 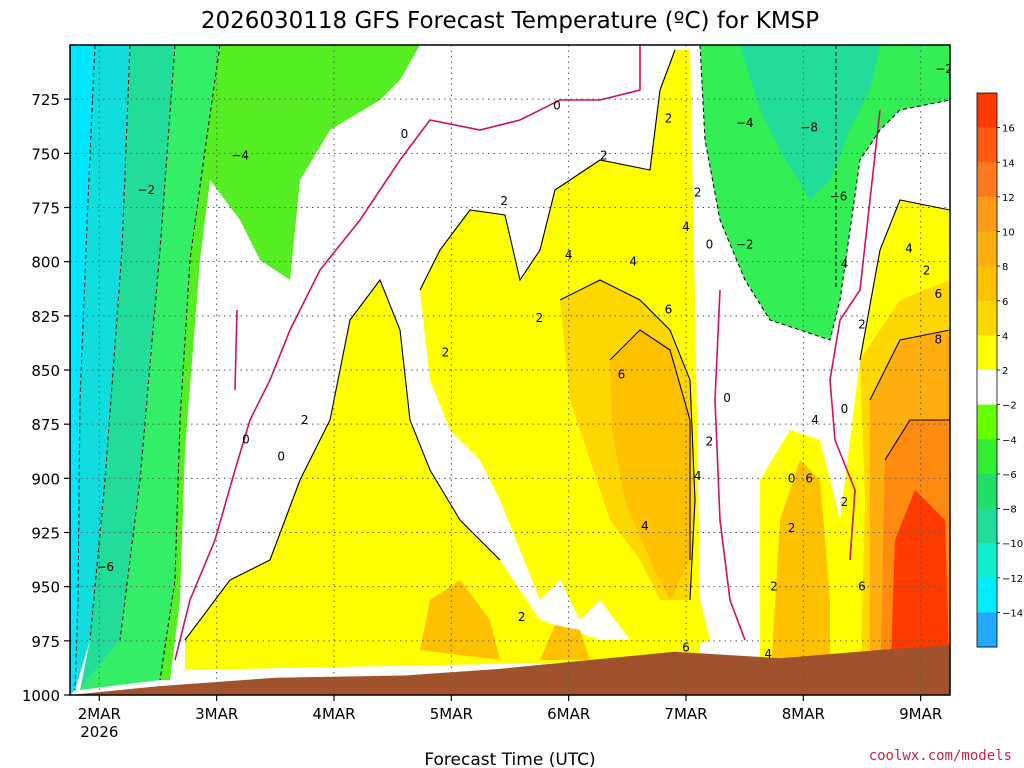 What do you see at coordinates (45, 642) in the screenshot?
I see `y-tick-label: 975` at bounding box center [45, 642].